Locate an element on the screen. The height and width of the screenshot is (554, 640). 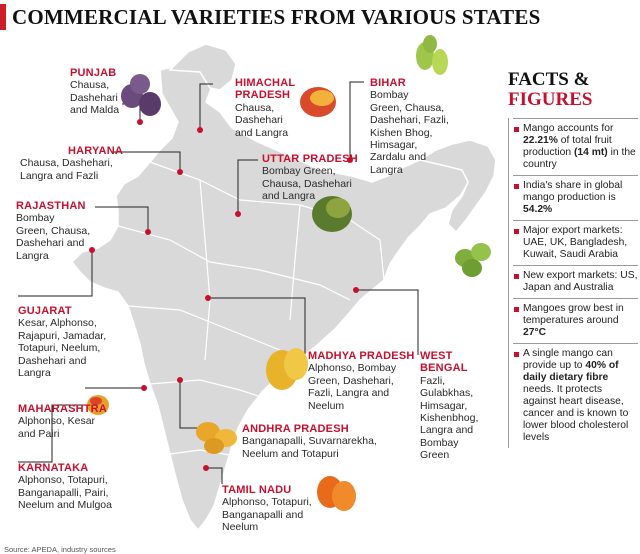
source-note: Source: APEDA, industry sources is located at coordinates (60, 549).